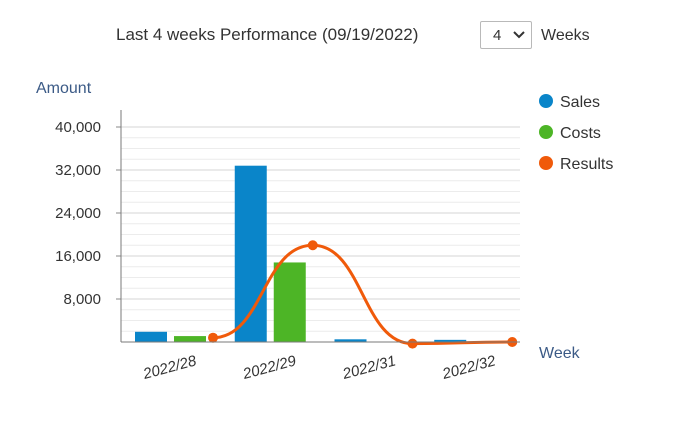  Describe the element at coordinates (580, 133) in the screenshot. I see `legend-label: Costs` at that location.